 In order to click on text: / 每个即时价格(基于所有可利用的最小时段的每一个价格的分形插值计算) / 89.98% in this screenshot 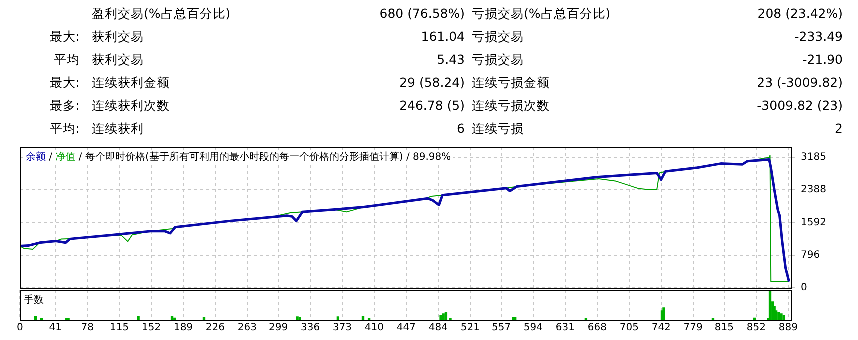, I will do `click(265, 157)`.